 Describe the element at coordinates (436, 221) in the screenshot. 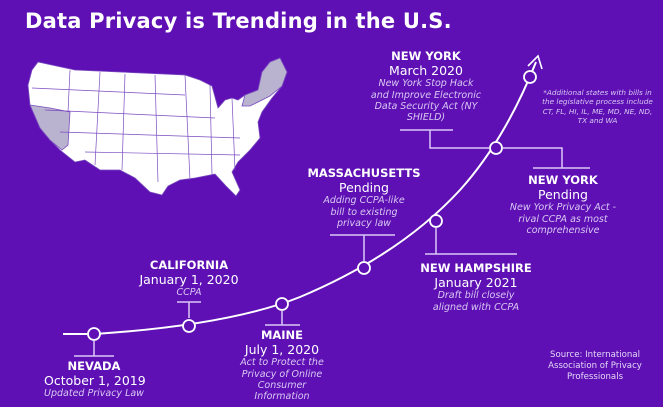

I see `milestone-node-new-hampshire` at that location.